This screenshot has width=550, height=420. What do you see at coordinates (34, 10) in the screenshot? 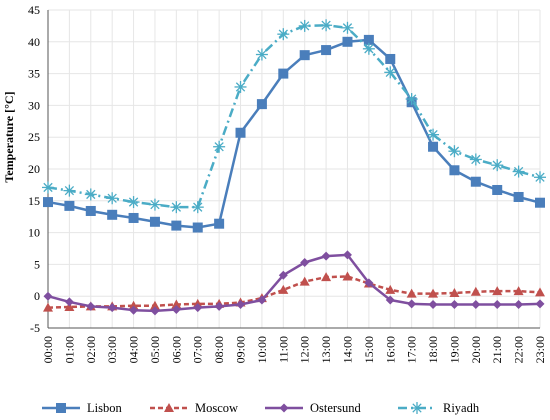
I see `y-tick-label: 45` at bounding box center [34, 10].